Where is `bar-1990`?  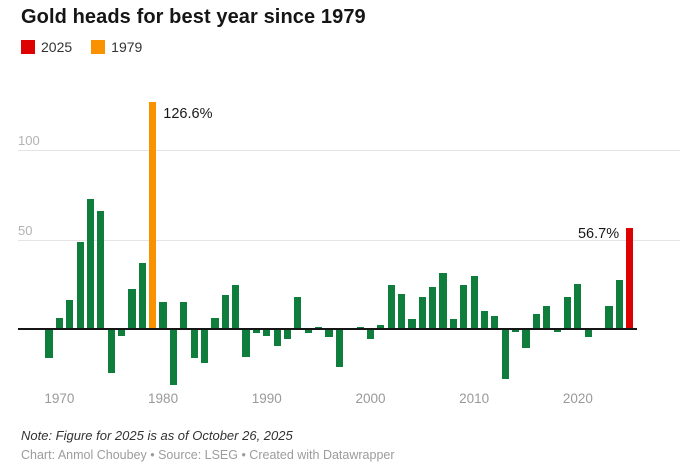 bar-1990 is located at coordinates (267, 332).